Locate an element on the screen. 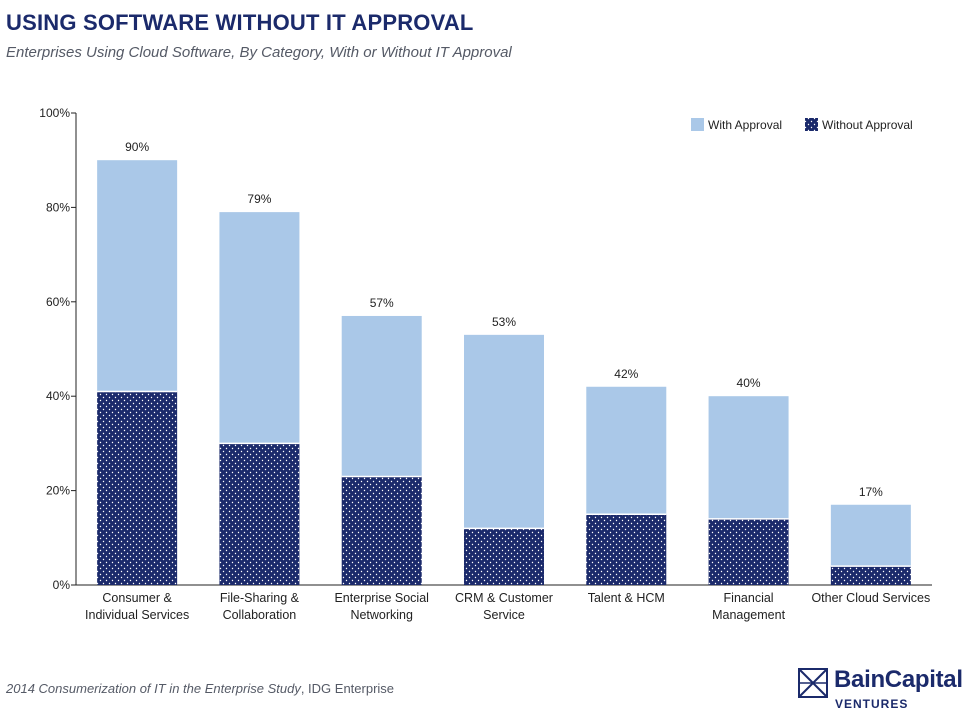 The height and width of the screenshot is (724, 977). x-tick-label: Financial is located at coordinates (749, 598).